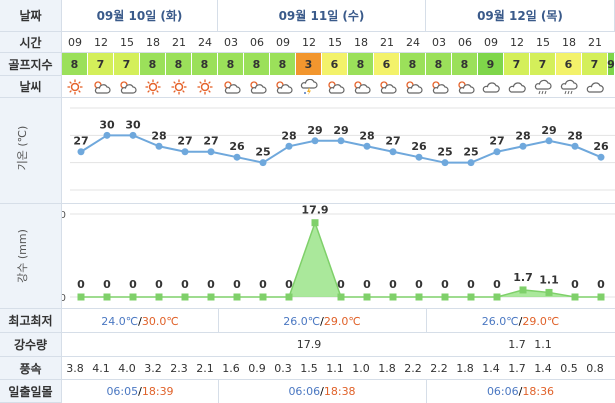 The height and width of the screenshot is (403, 615). I want to click on rain-icon, so click(569, 87).